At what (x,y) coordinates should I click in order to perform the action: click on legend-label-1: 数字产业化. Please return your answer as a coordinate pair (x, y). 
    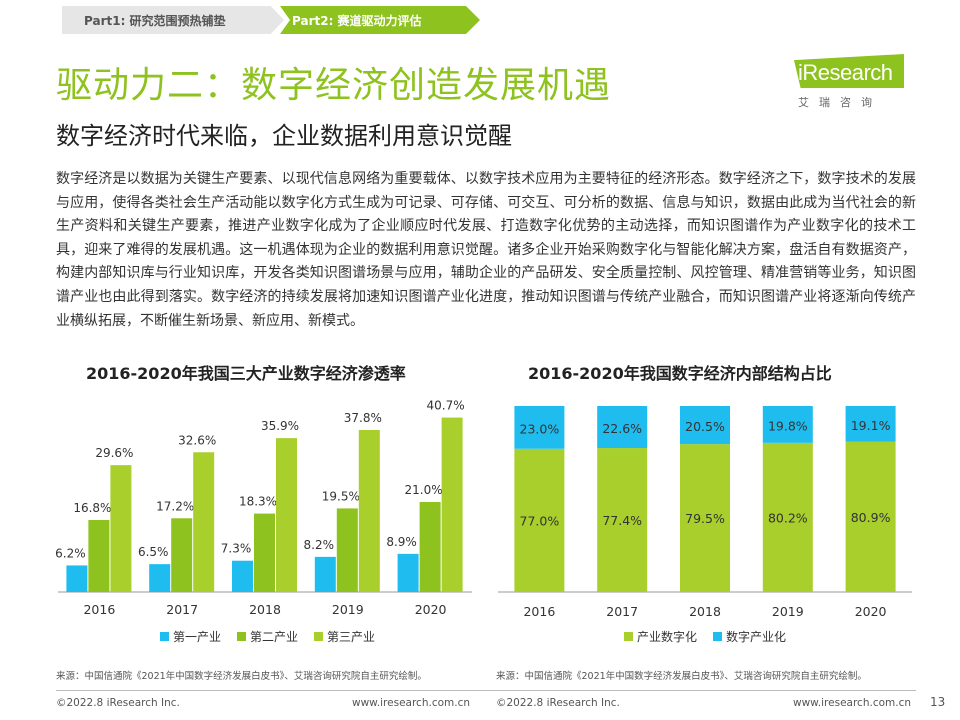
    Looking at the image, I should click on (756, 637).